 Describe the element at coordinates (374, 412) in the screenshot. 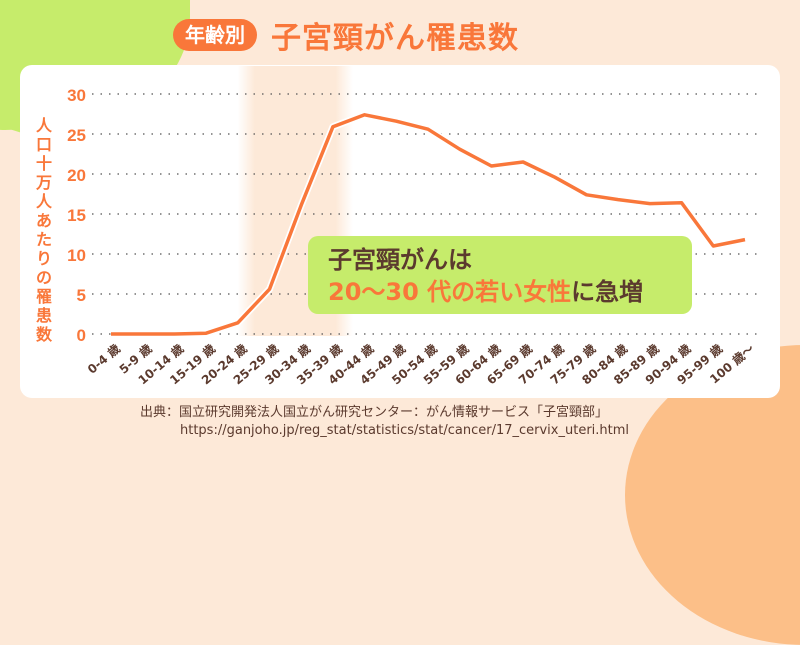

I see `source-line: 出典：国立研究開発法人国立がん研究センター：がん情報サービス「子宮頸部」` at that location.